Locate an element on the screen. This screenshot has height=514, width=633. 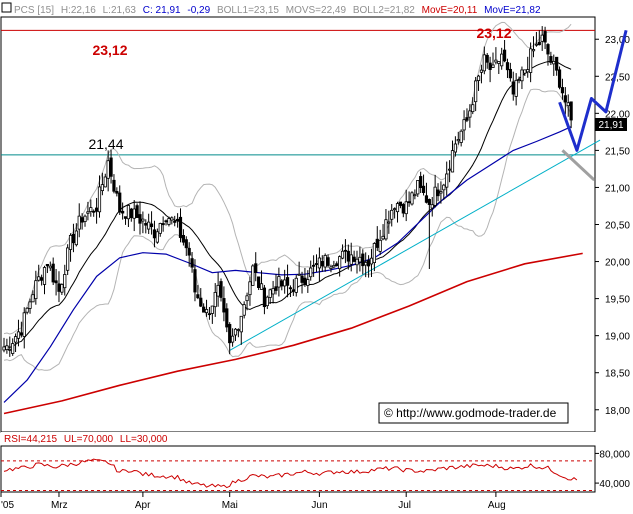
copyright-box is located at coordinates (473, 413).